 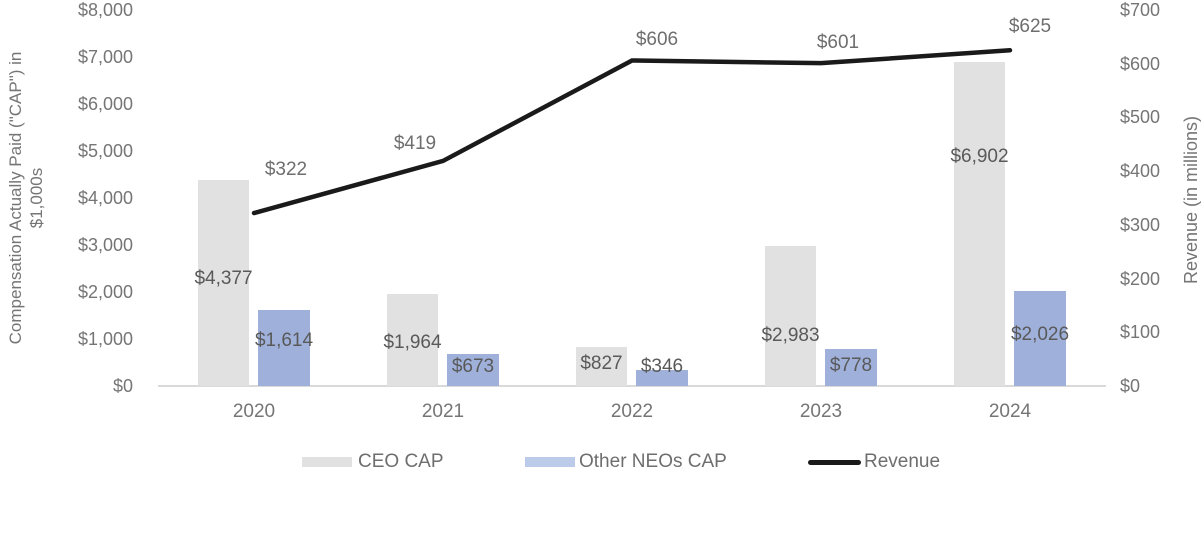 What do you see at coordinates (1040, 334) in the screenshot?
I see `data-label-other-neos-cap-2024: $2,026` at bounding box center [1040, 334].